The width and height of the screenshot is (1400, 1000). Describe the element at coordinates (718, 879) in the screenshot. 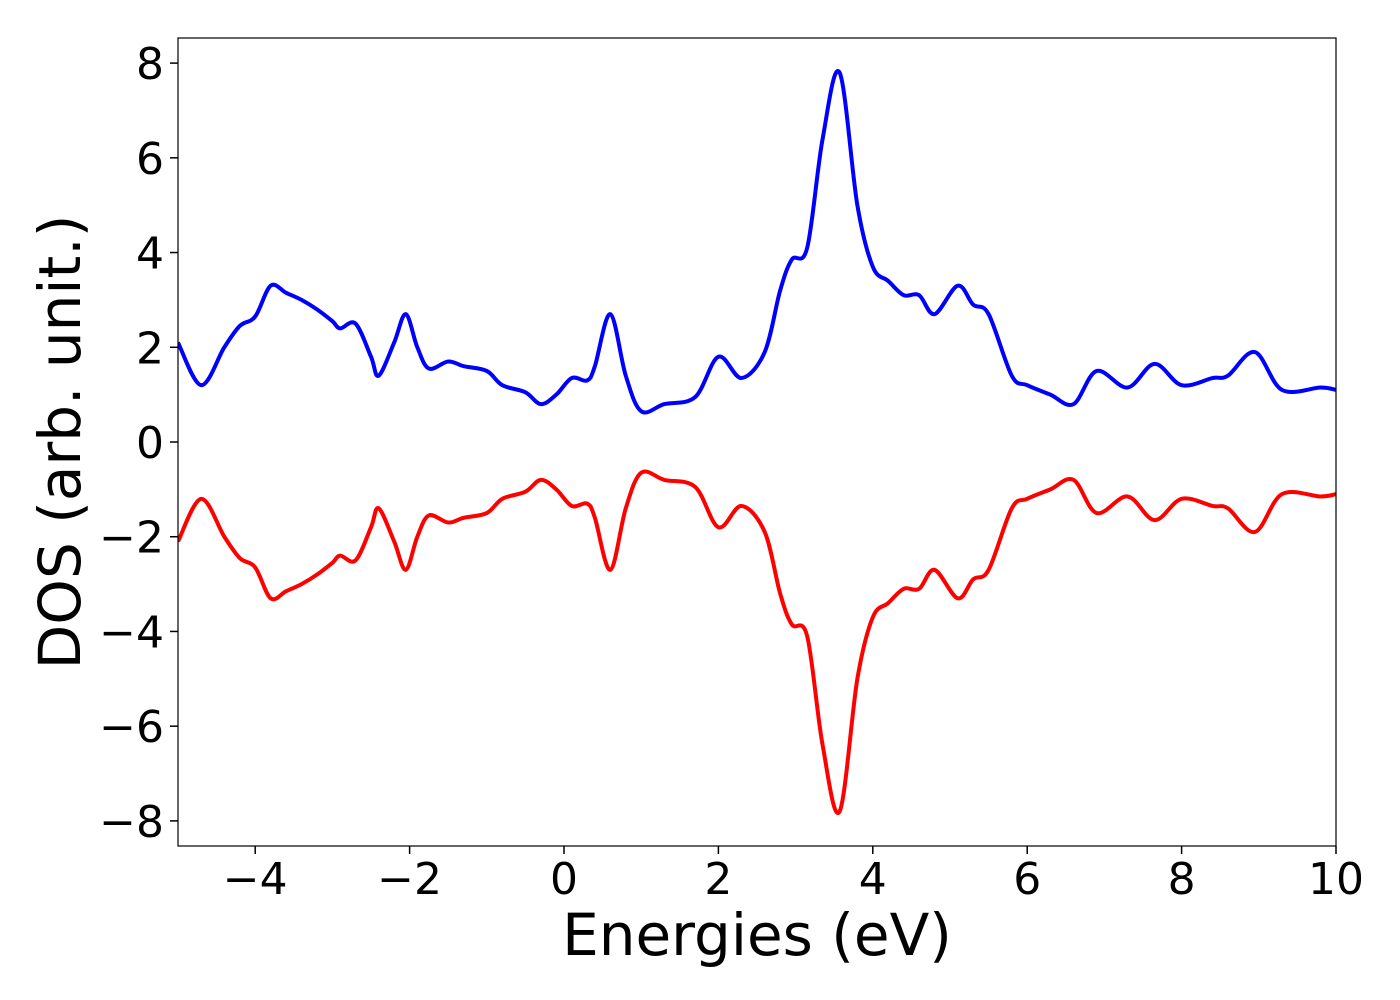

I see `x-tick-label: 2` at that location.